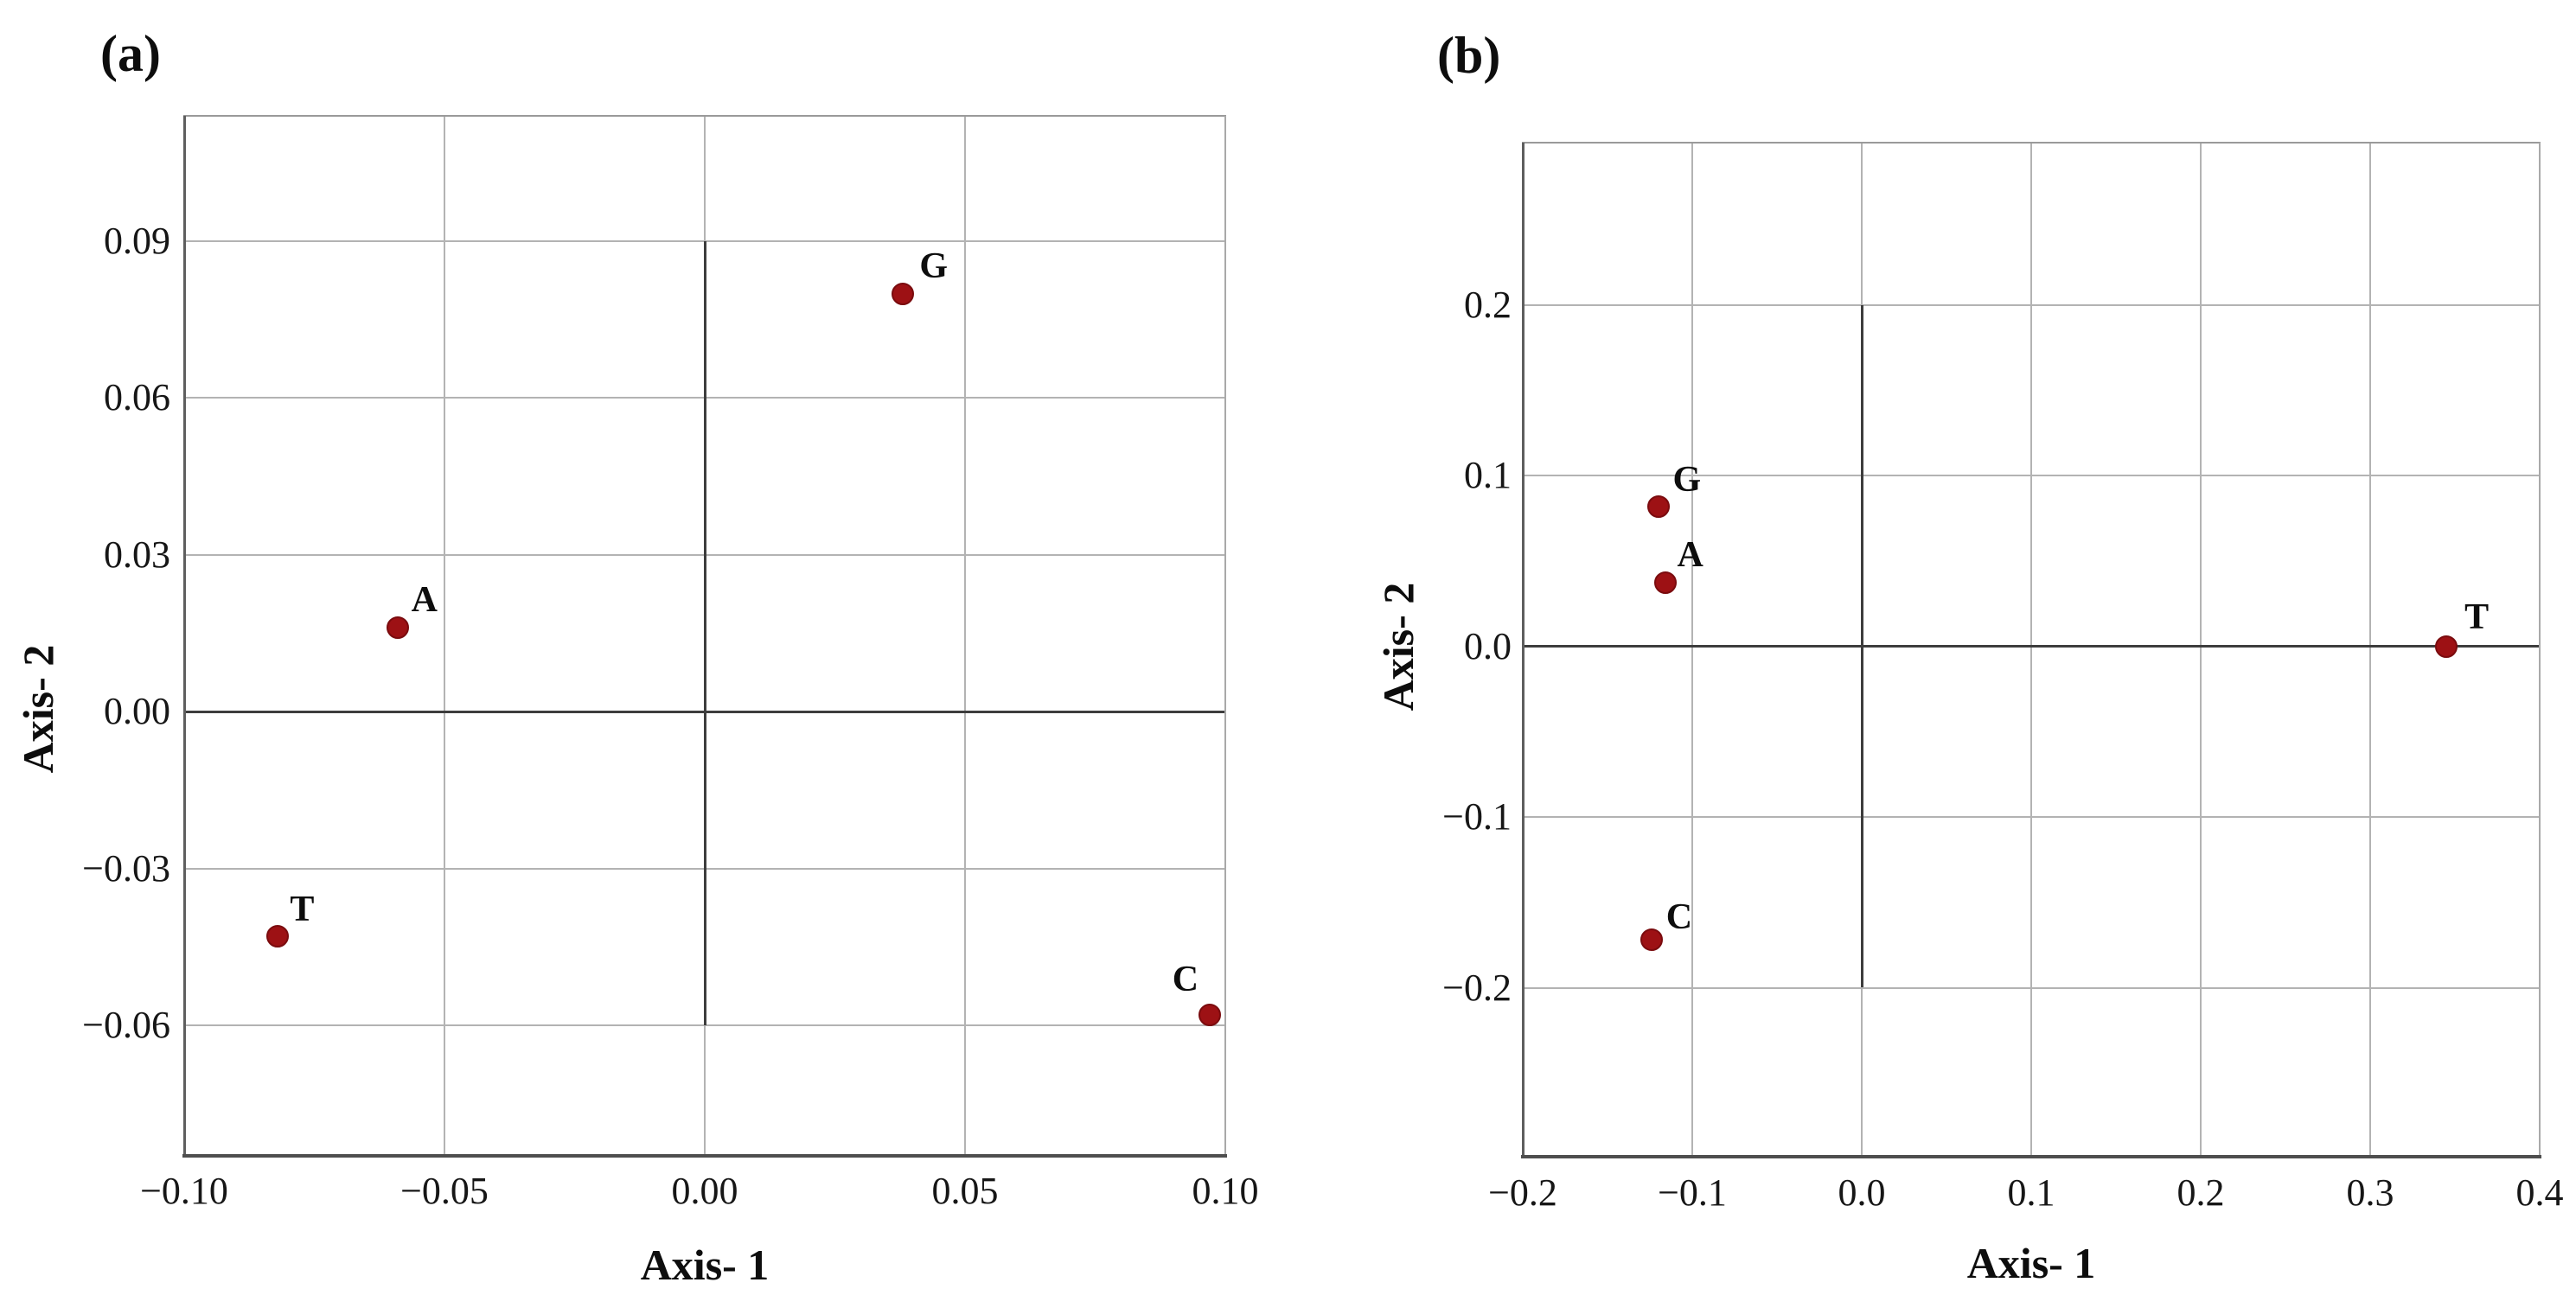 The height and width of the screenshot is (1308, 2576). I want to click on x-tick-label: 0.10, so click(1225, 1191).